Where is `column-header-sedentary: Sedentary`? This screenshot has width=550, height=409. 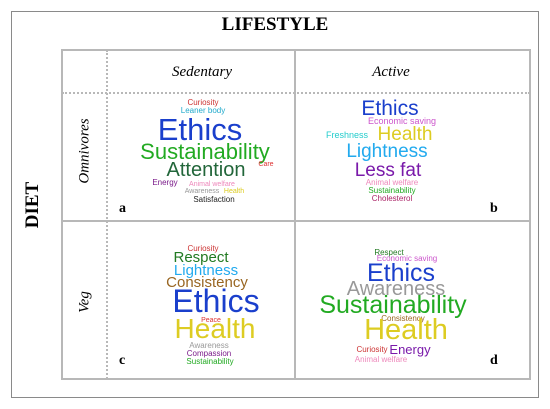
column-header-sedentary: Sedentary is located at coordinates (202, 72).